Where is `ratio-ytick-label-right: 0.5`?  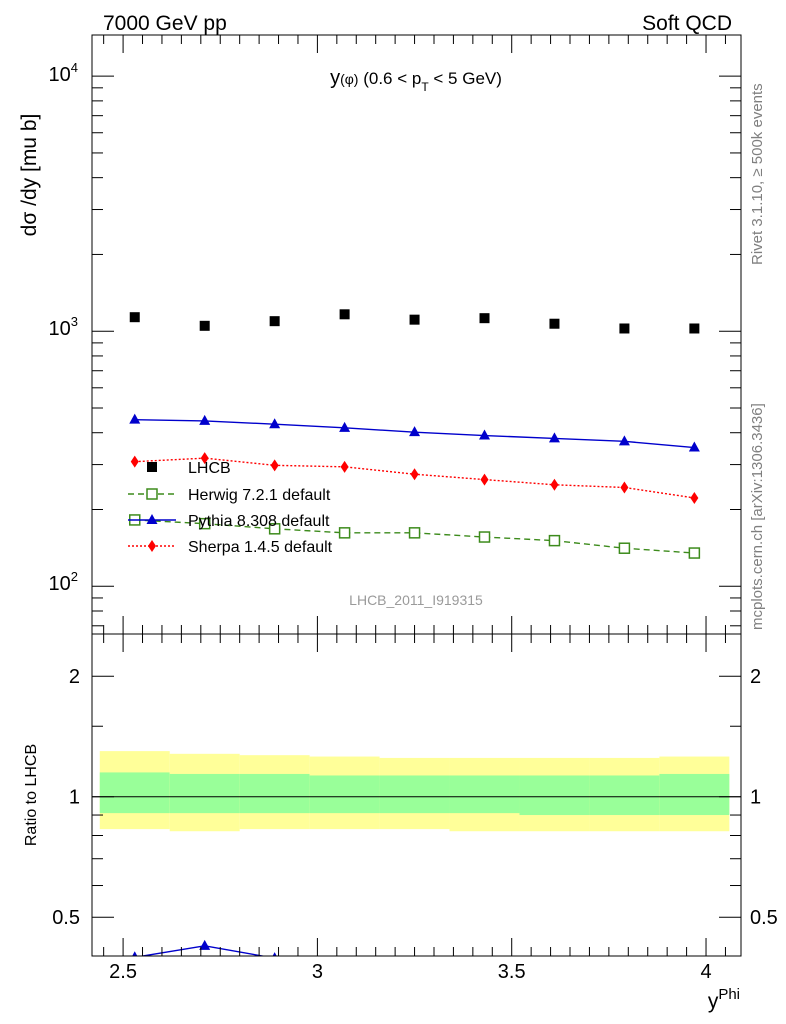 ratio-ytick-label-right: 0.5 is located at coordinates (764, 918).